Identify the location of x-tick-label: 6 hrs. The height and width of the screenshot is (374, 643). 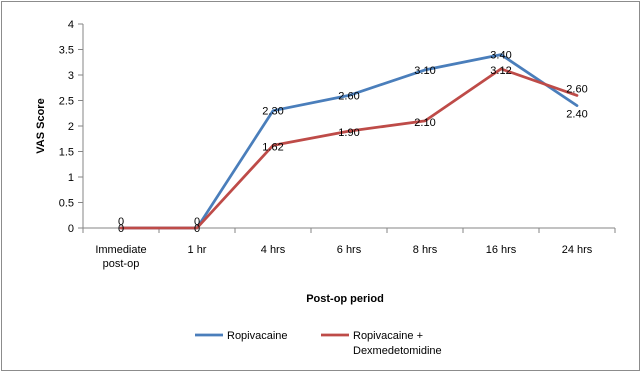
(349, 250).